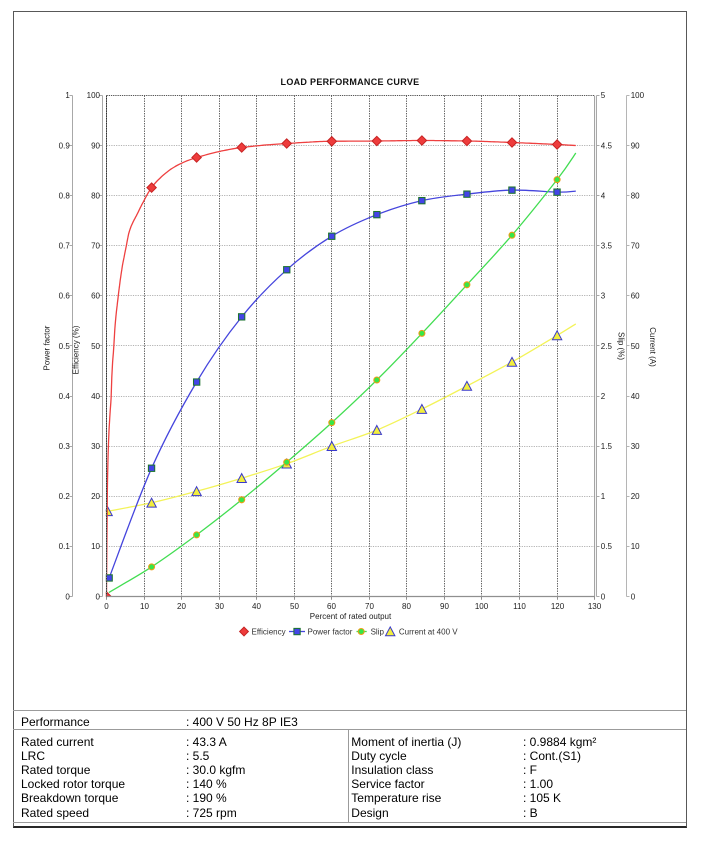  What do you see at coordinates (603, 296) in the screenshot?
I see `svg-text: 3` at bounding box center [603, 296].